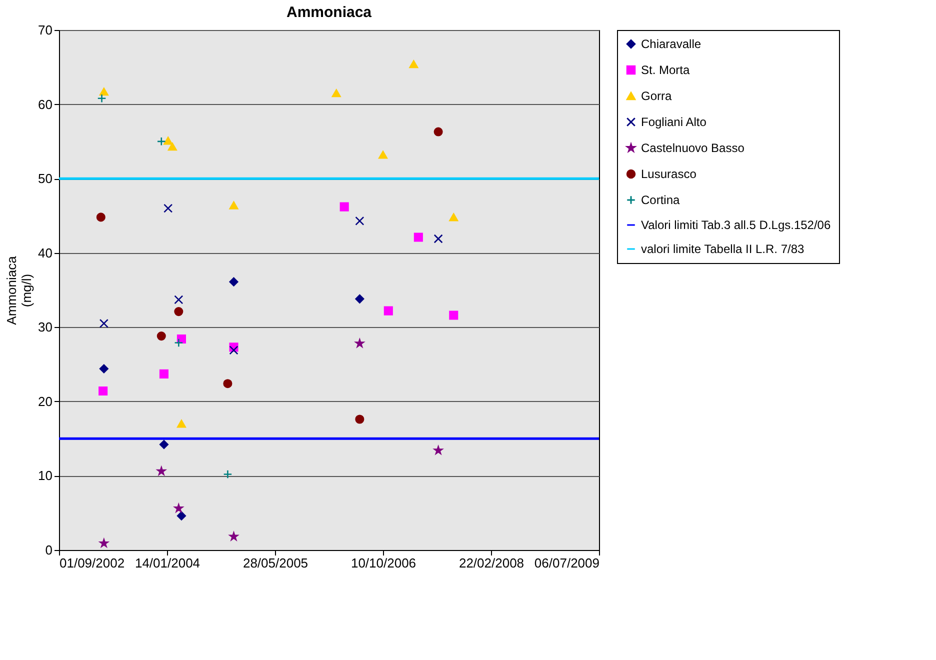 The image size is (936, 660). I want to click on y-axis-title: Ammoniaca (mg/l), so click(19, 290).